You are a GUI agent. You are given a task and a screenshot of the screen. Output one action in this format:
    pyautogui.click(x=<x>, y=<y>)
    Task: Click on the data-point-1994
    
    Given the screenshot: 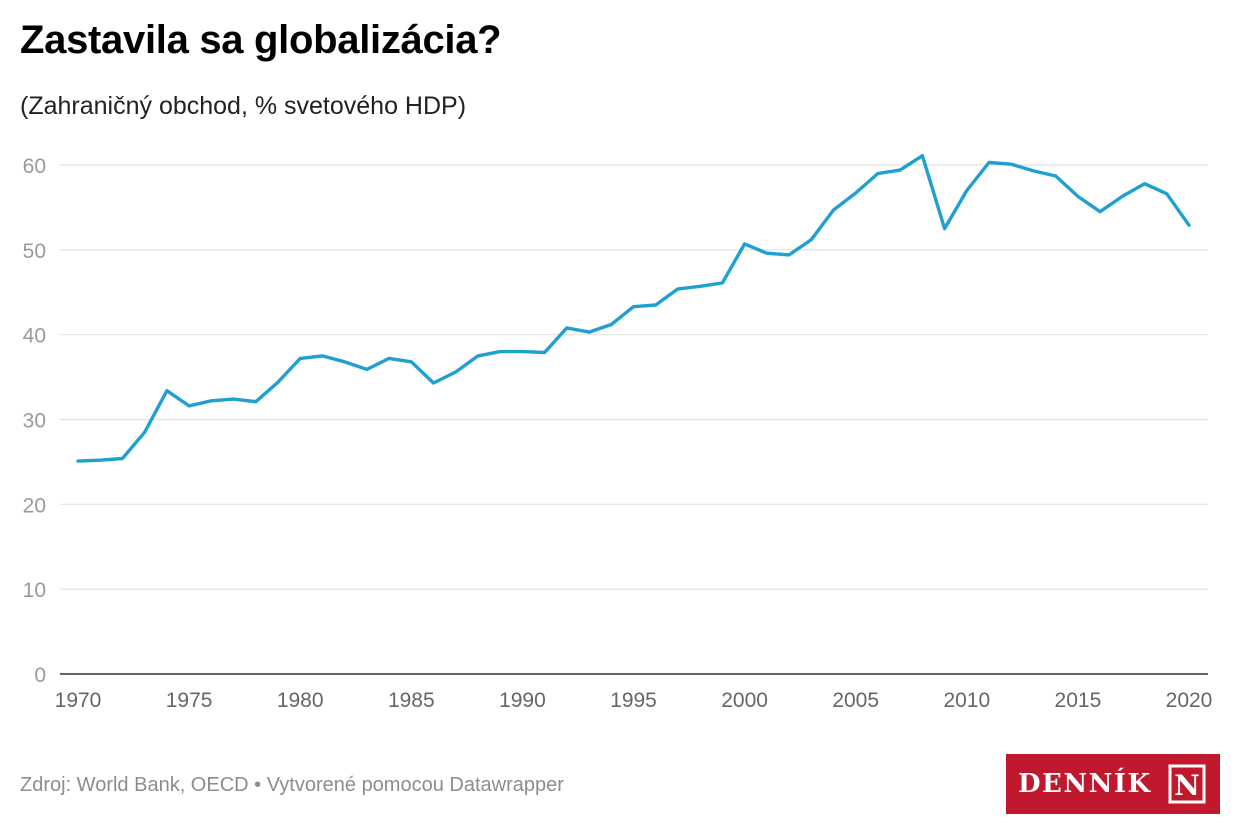 What is the action you would take?
    pyautogui.click(x=611, y=325)
    